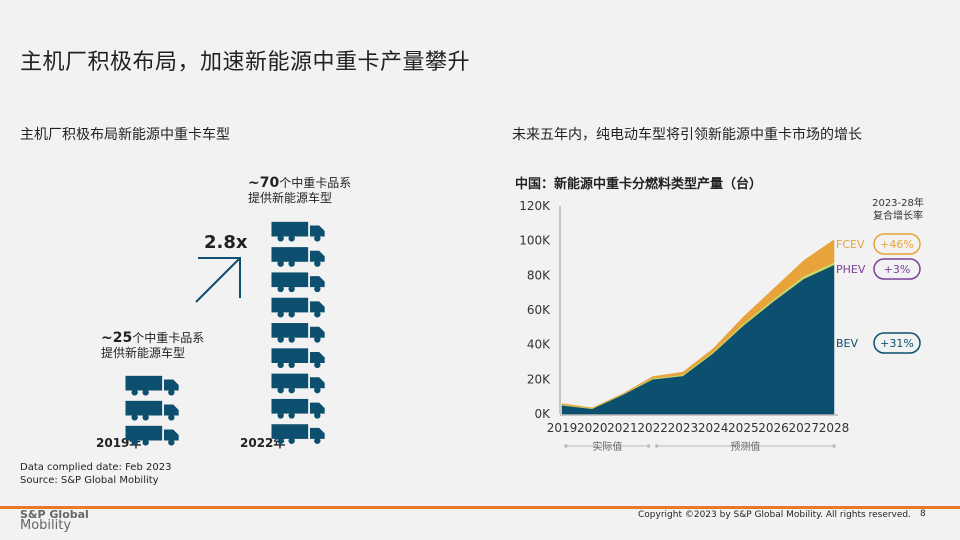  I want to click on growth-multiplier: 2.8x, so click(226, 242).